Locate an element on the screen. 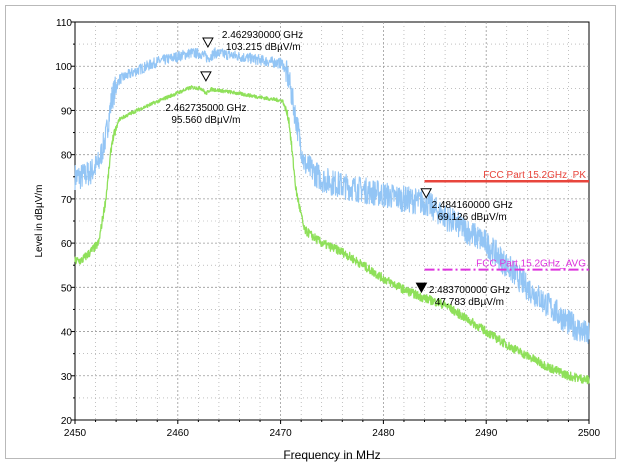  marker-1-level: 103.215 dBµV/m is located at coordinates (263, 47).